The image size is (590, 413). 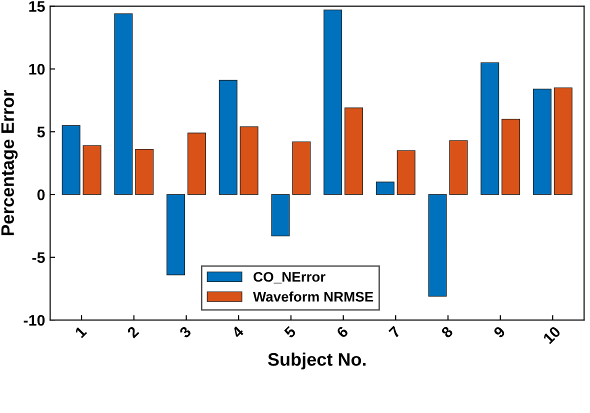 What do you see at coordinates (499, 332) in the screenshot?
I see `x-tick-label: 9` at bounding box center [499, 332].